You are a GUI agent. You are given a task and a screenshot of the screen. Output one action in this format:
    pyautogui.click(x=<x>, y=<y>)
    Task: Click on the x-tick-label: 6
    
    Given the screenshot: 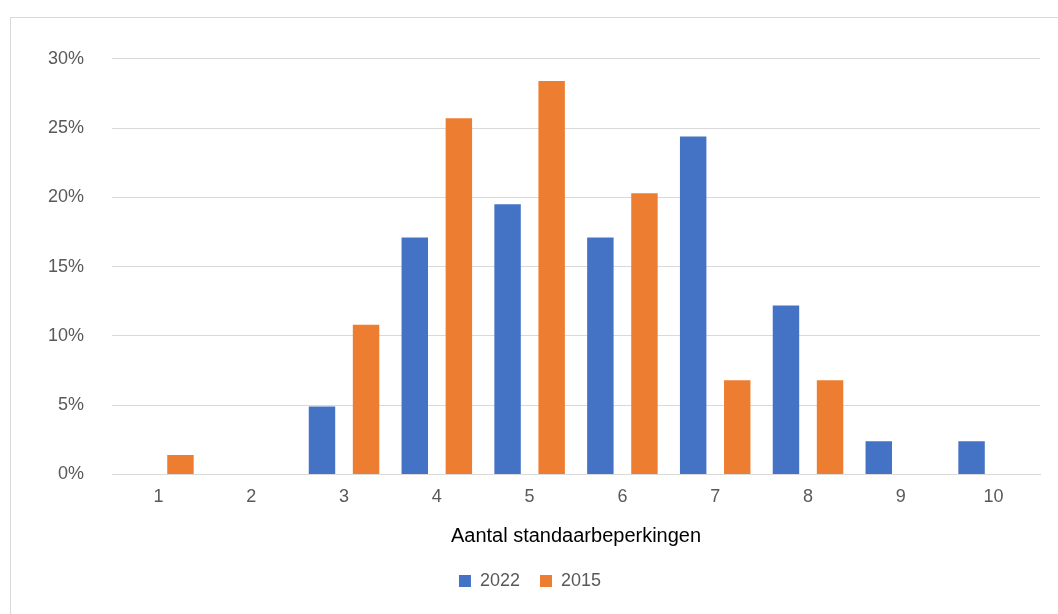 What is the action you would take?
    pyautogui.click(x=622, y=496)
    